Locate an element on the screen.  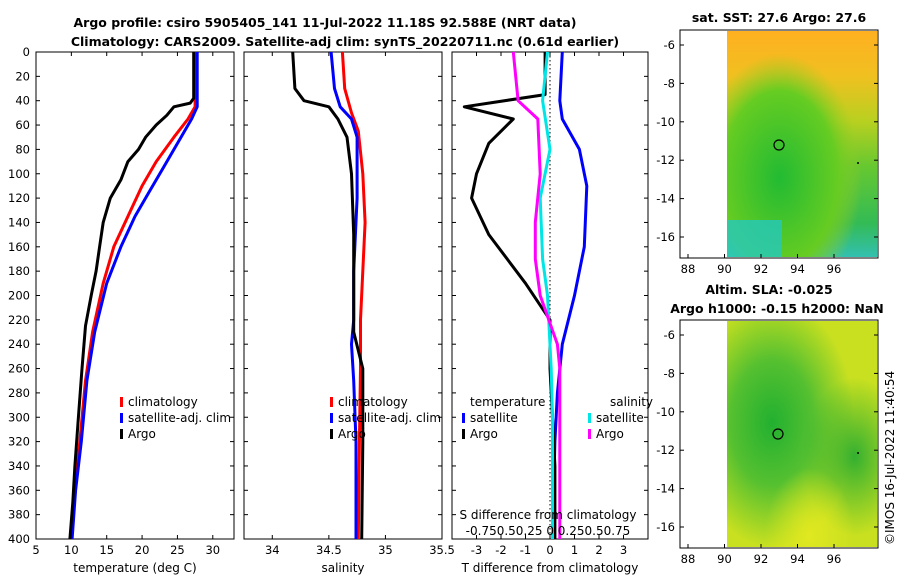
depth-tick-label: 320 is located at coordinates (19, 442).